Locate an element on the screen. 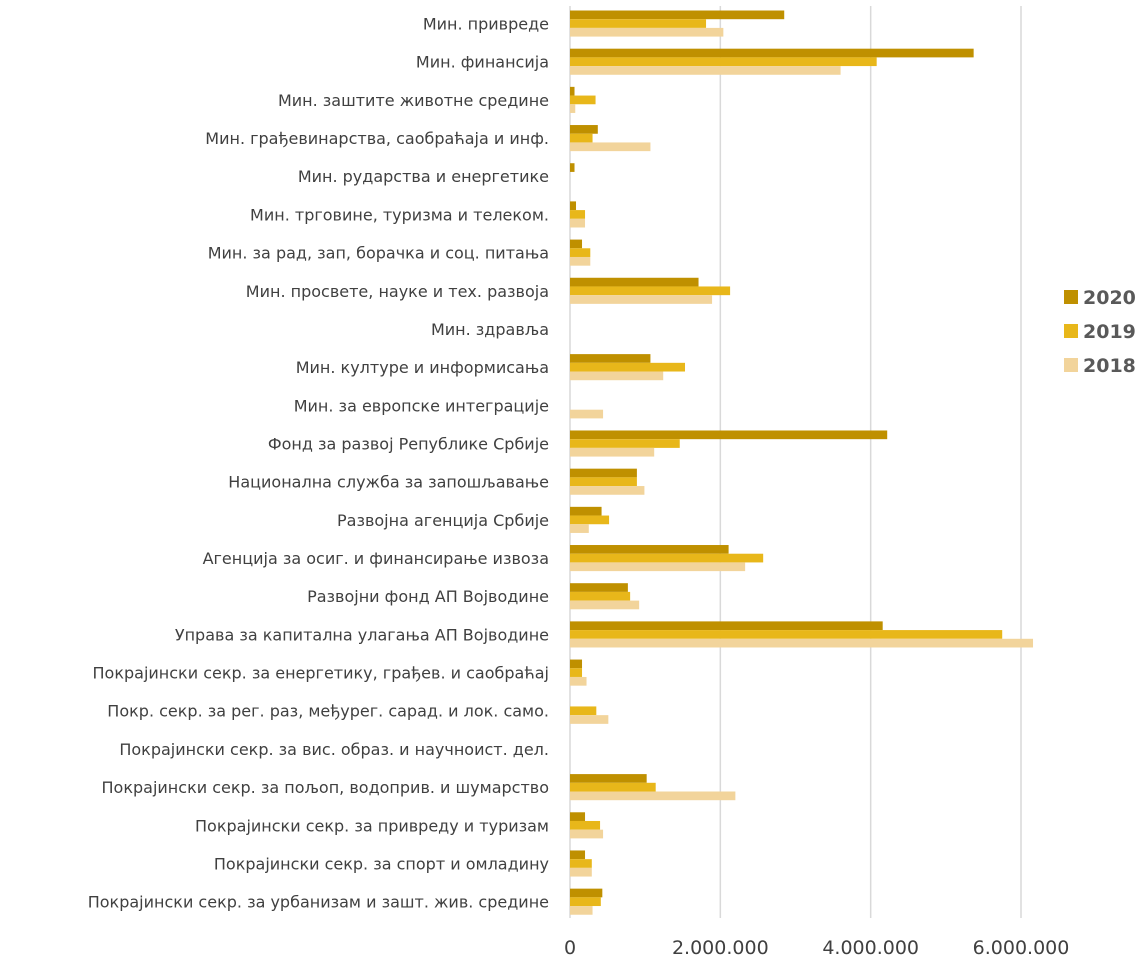  category-label: Мин. грађевинарства, саобраћаја и инф. is located at coordinates (377, 138).